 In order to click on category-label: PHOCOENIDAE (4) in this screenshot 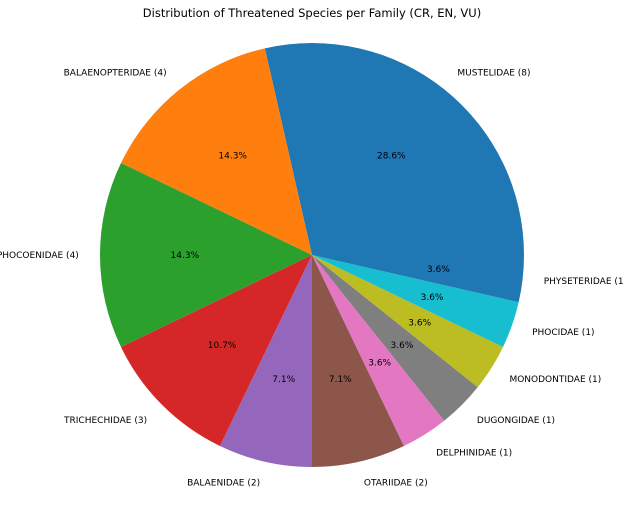, I will do `click(39, 256)`.